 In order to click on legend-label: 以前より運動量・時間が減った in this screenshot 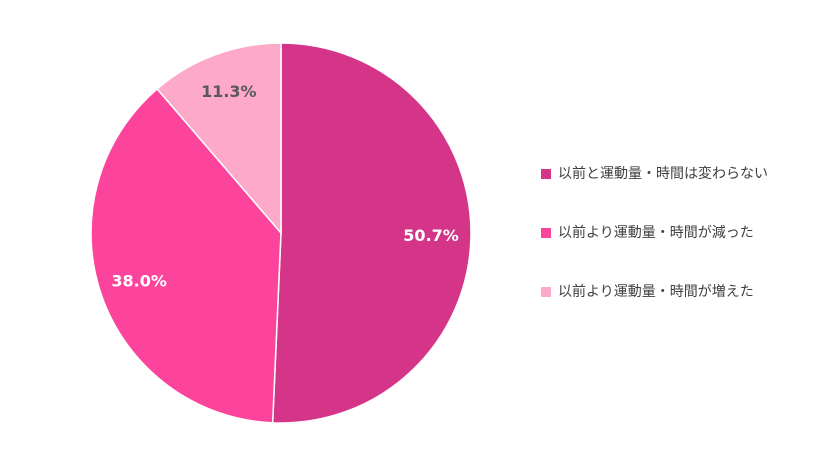, I will do `click(656, 232)`.